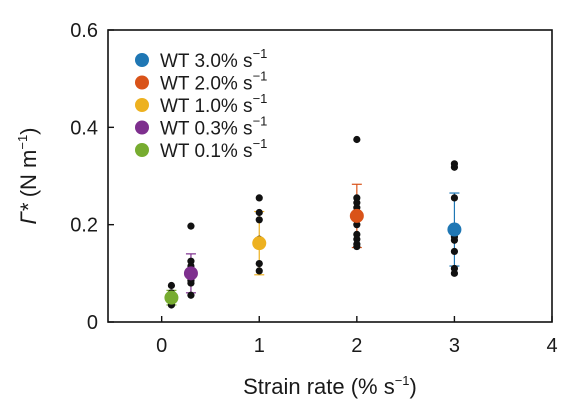 This screenshot has width=578, height=404. I want to click on x-tick-label: 1, so click(259, 346).